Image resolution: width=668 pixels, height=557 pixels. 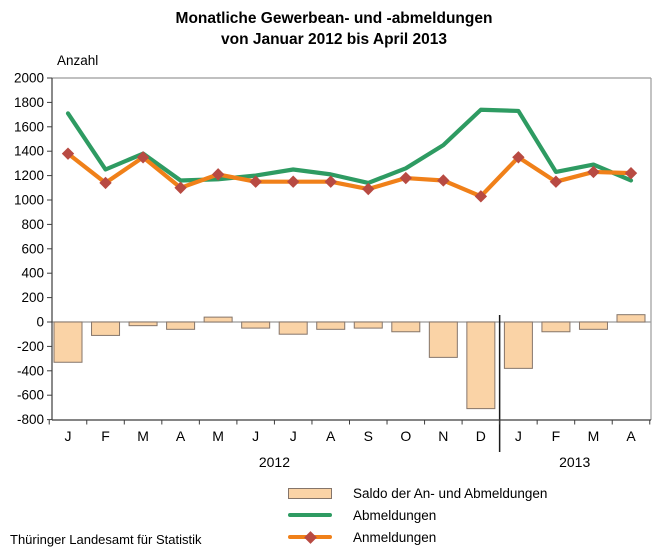 What do you see at coordinates (349, 146) in the screenshot?
I see `abmeldungen-line` at bounding box center [349, 146].